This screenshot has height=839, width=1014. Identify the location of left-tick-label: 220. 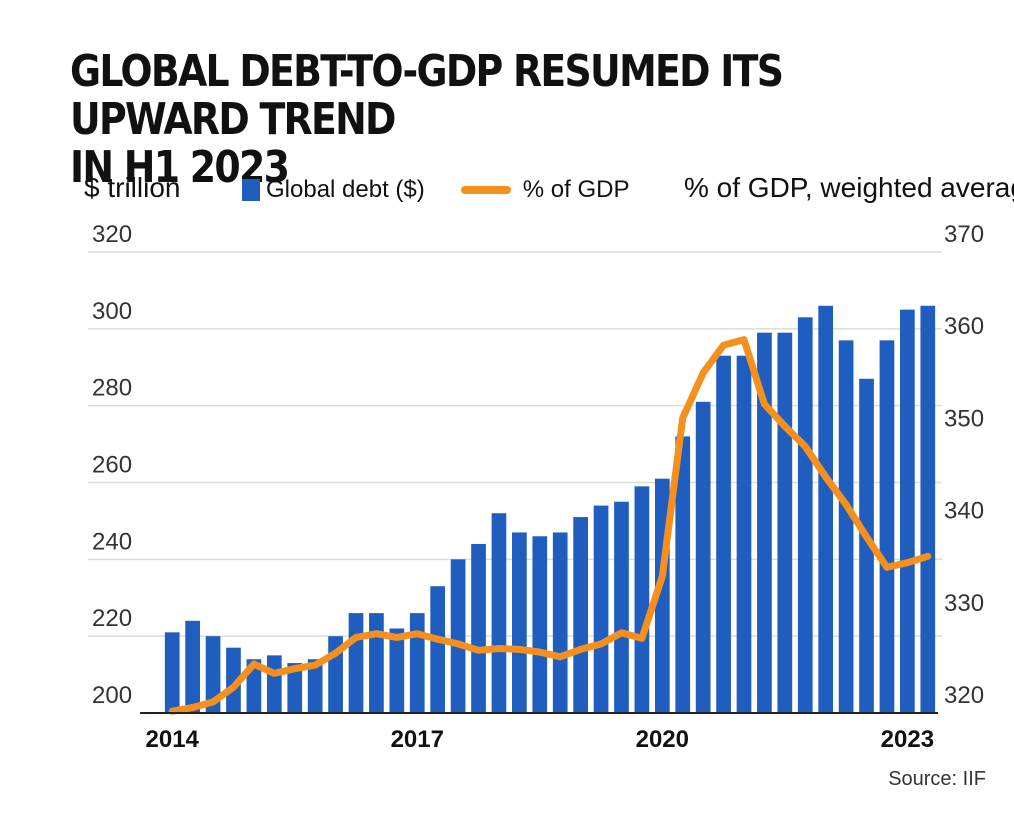
(112, 618).